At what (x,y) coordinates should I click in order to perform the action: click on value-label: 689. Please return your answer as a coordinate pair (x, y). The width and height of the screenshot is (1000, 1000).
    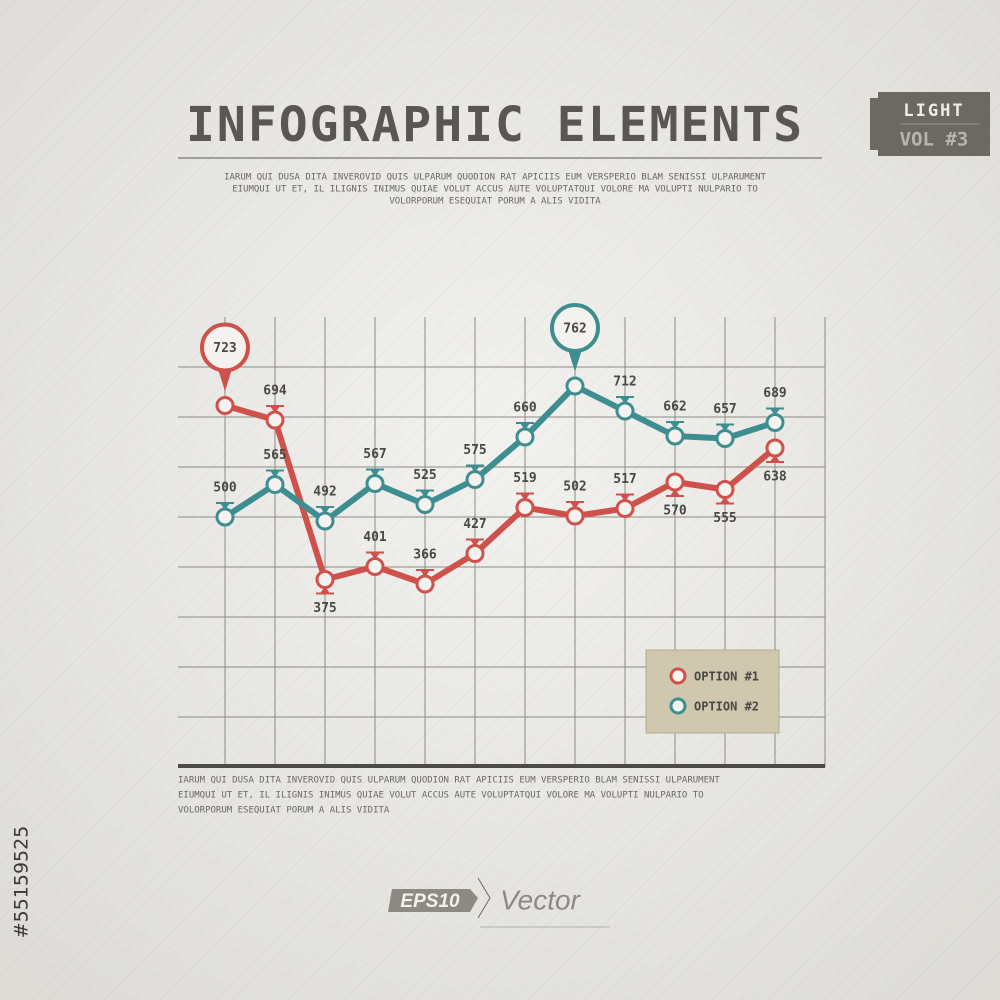
    Looking at the image, I should click on (774, 393).